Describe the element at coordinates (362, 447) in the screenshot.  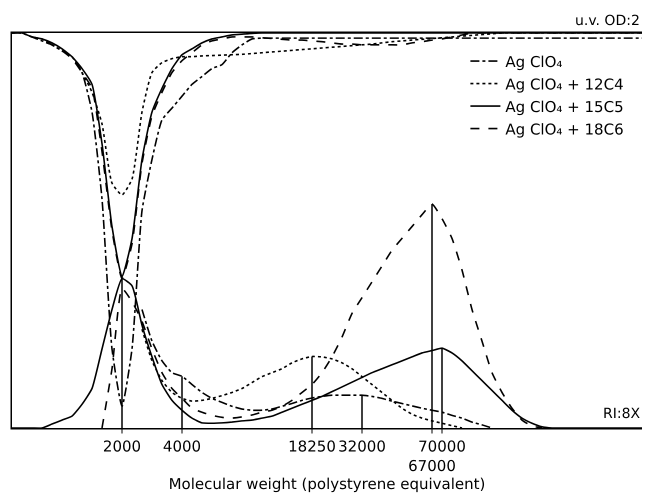
I see `x-tick-label: 32000` at that location.